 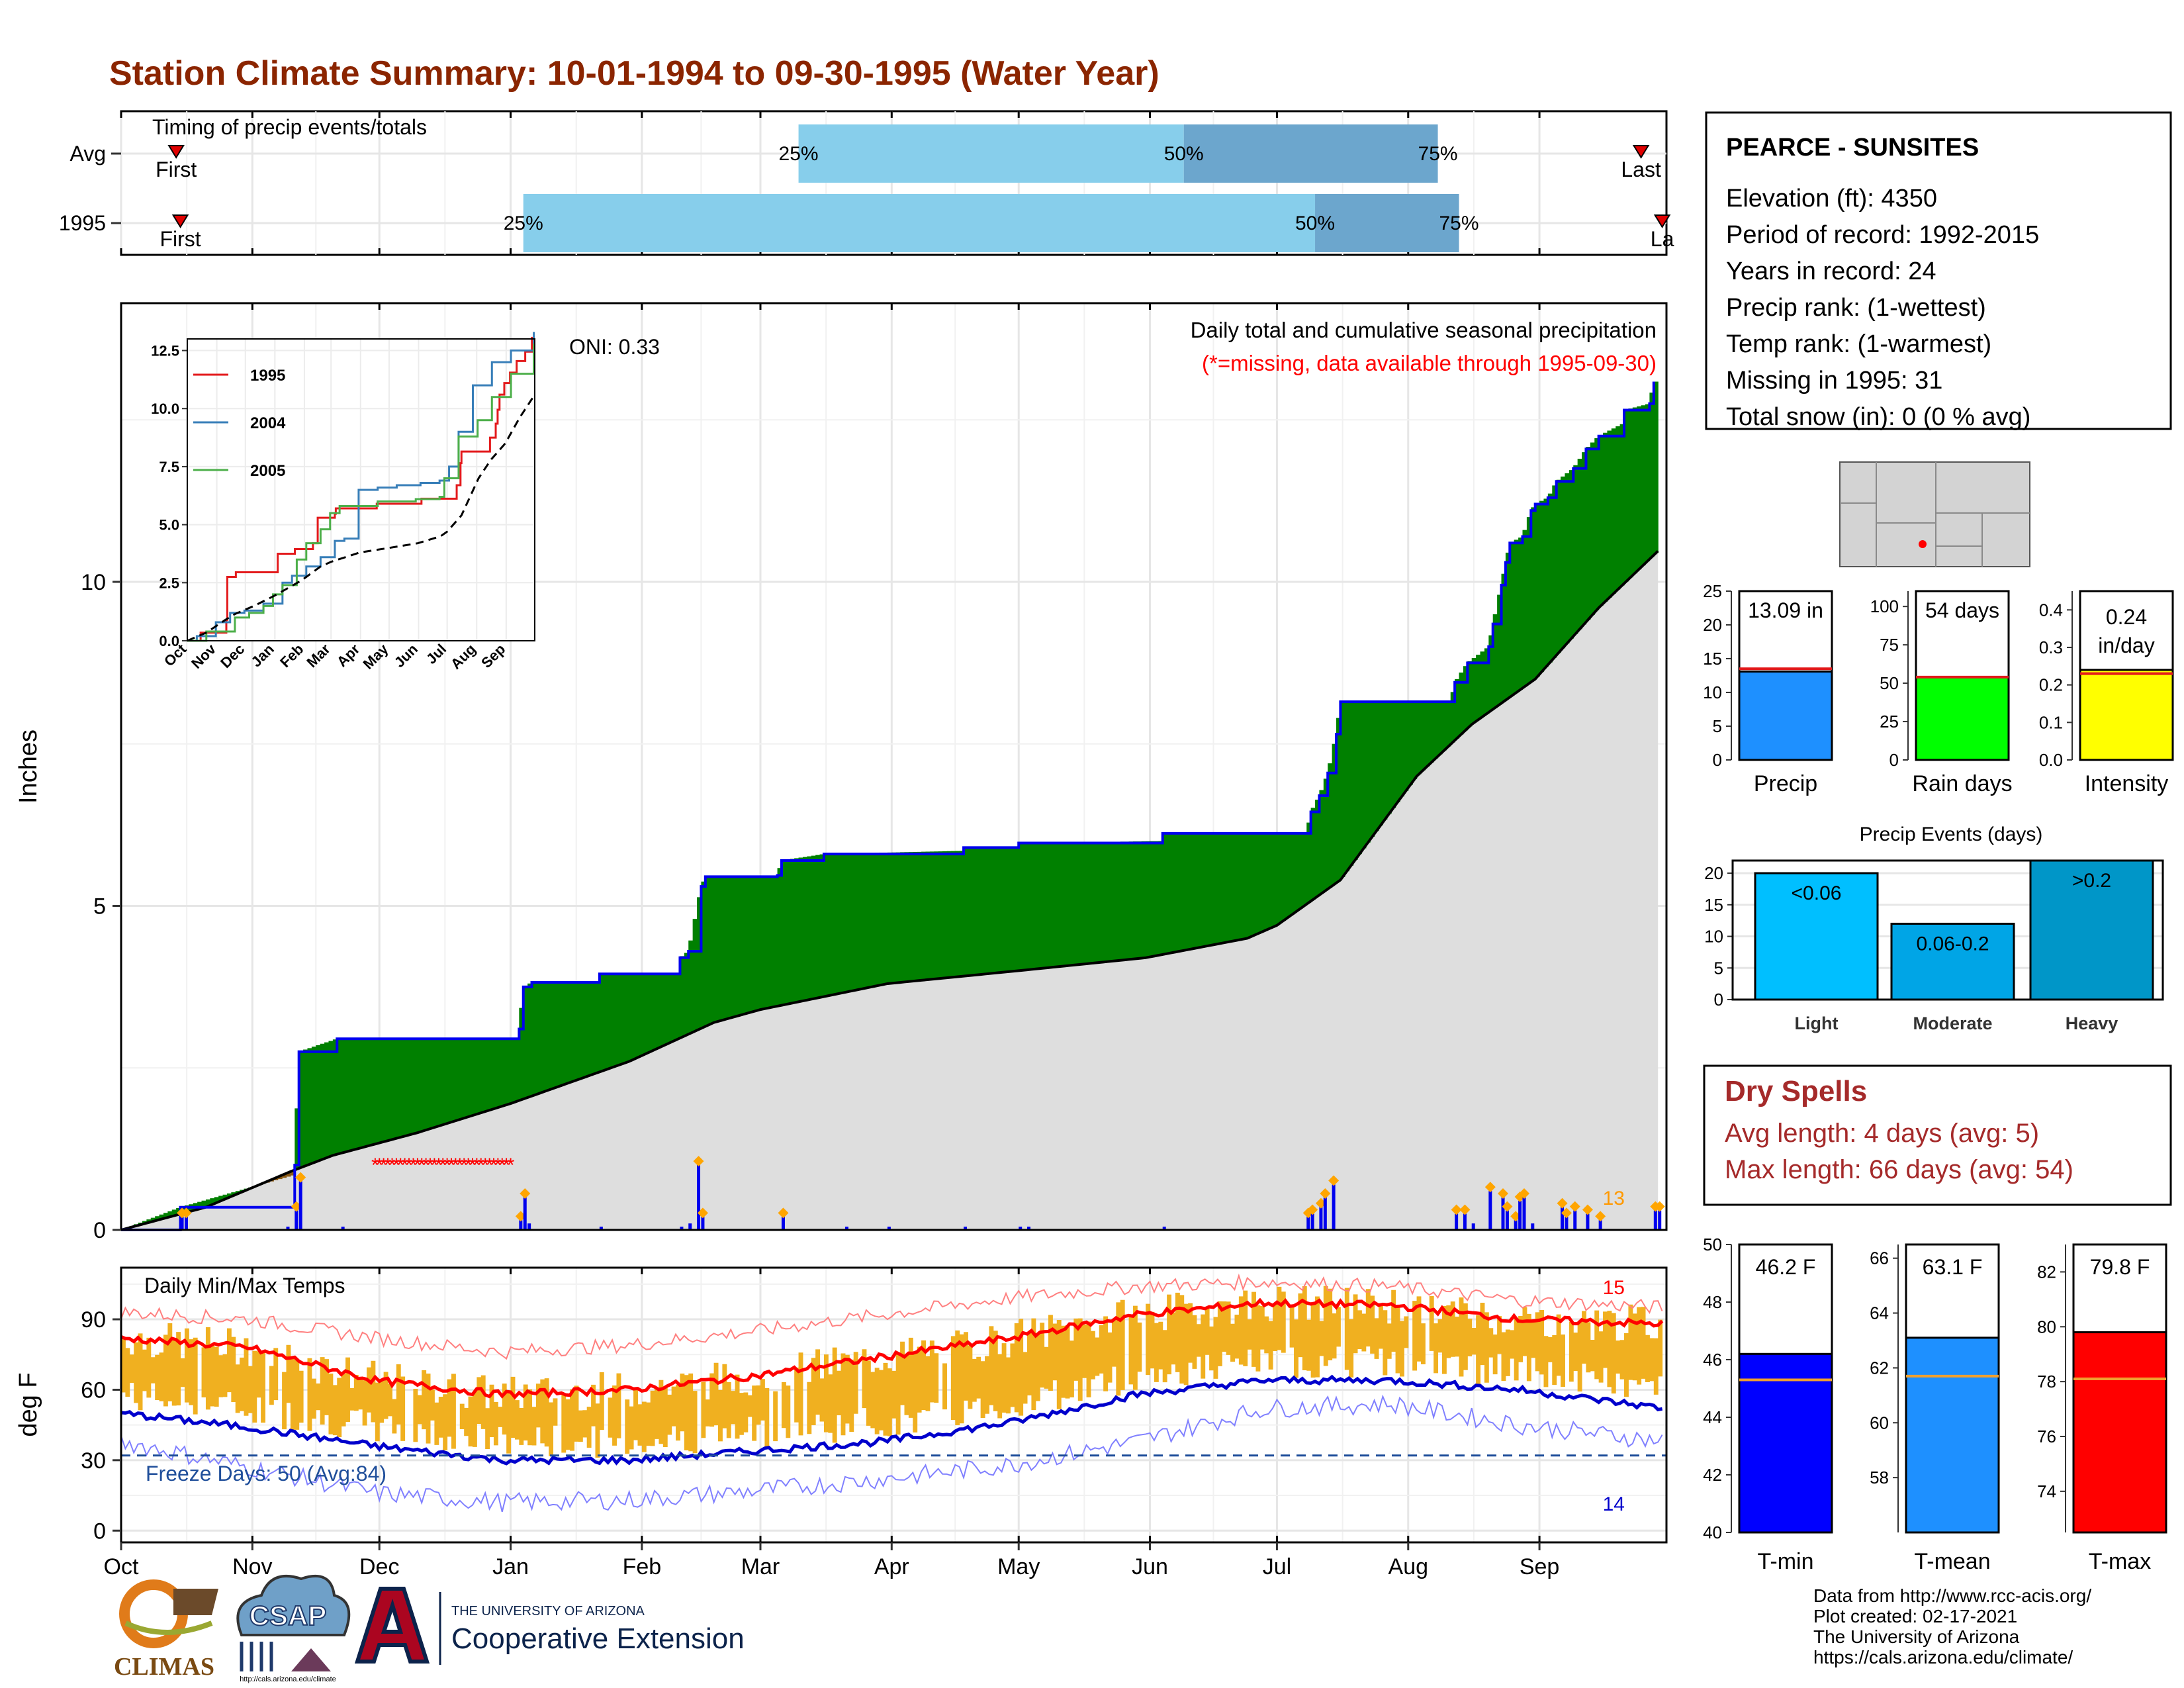 I want to click on summary-y-tick-label: 0.1, so click(x=2051, y=722).